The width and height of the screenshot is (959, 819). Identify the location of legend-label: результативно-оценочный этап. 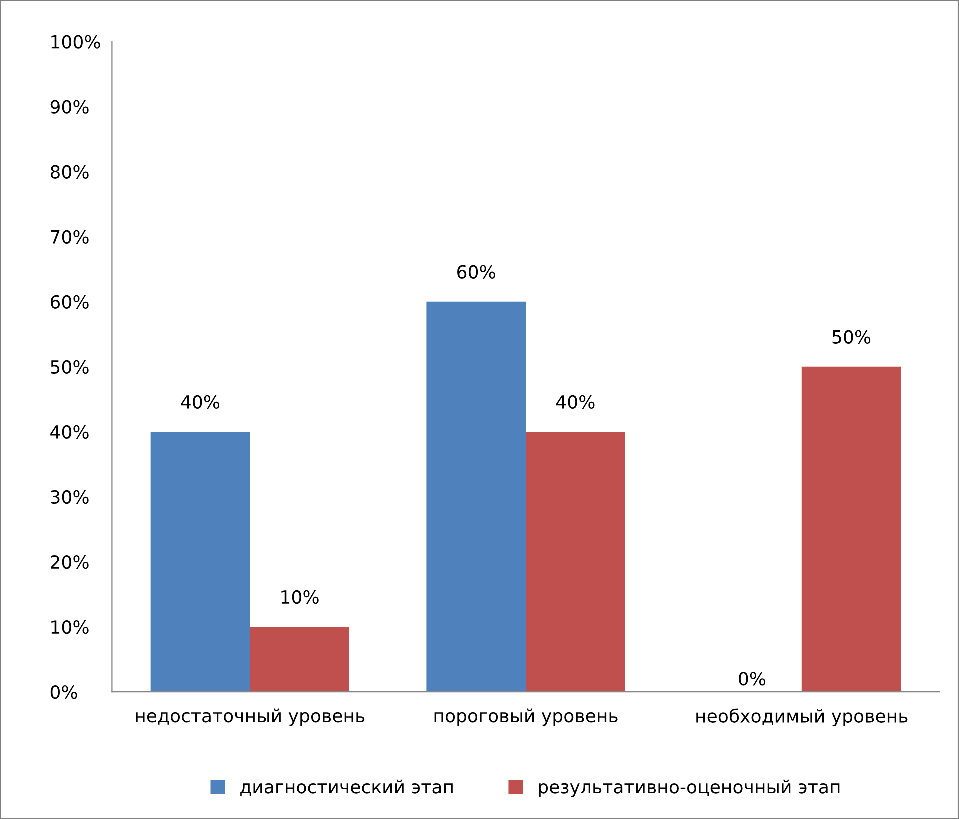
(689, 789).